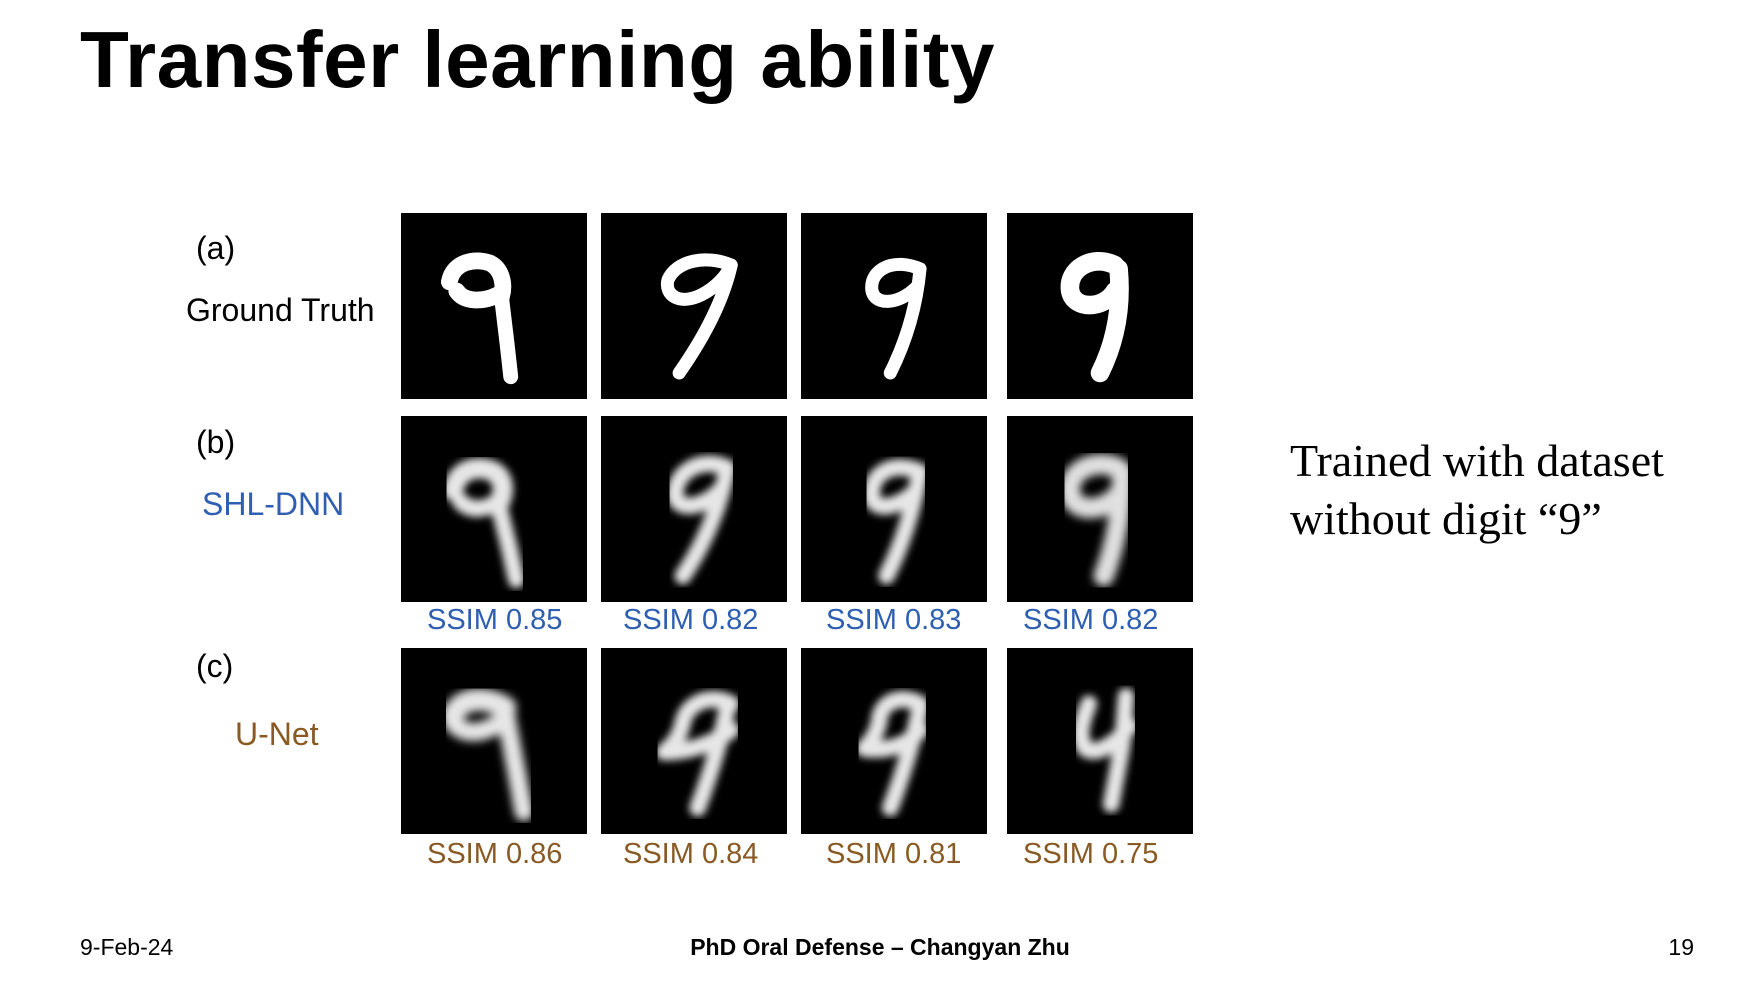  I want to click on footer-title: PhD Oral Defense – Changyan Zhu, so click(880, 947).